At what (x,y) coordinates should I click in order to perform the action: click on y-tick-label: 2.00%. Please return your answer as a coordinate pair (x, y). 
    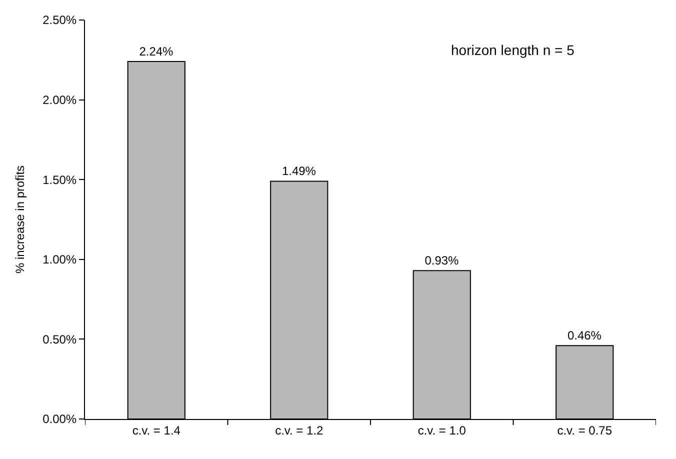
    Looking at the image, I should click on (59, 100).